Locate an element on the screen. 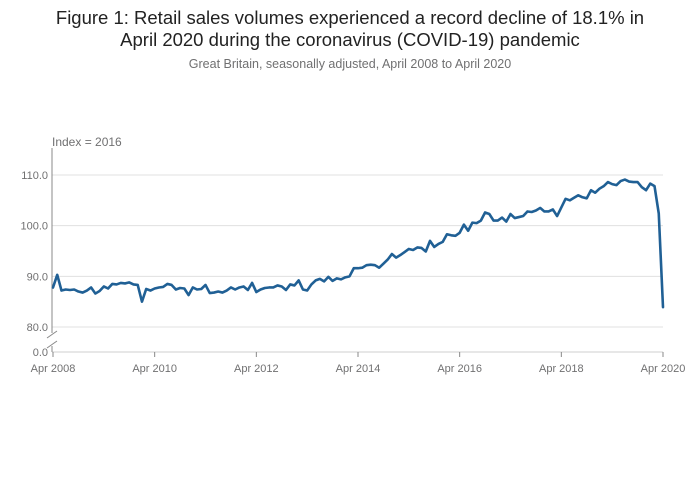 The height and width of the screenshot is (502, 700). y-axis-title: Index = 2016 is located at coordinates (87, 142).